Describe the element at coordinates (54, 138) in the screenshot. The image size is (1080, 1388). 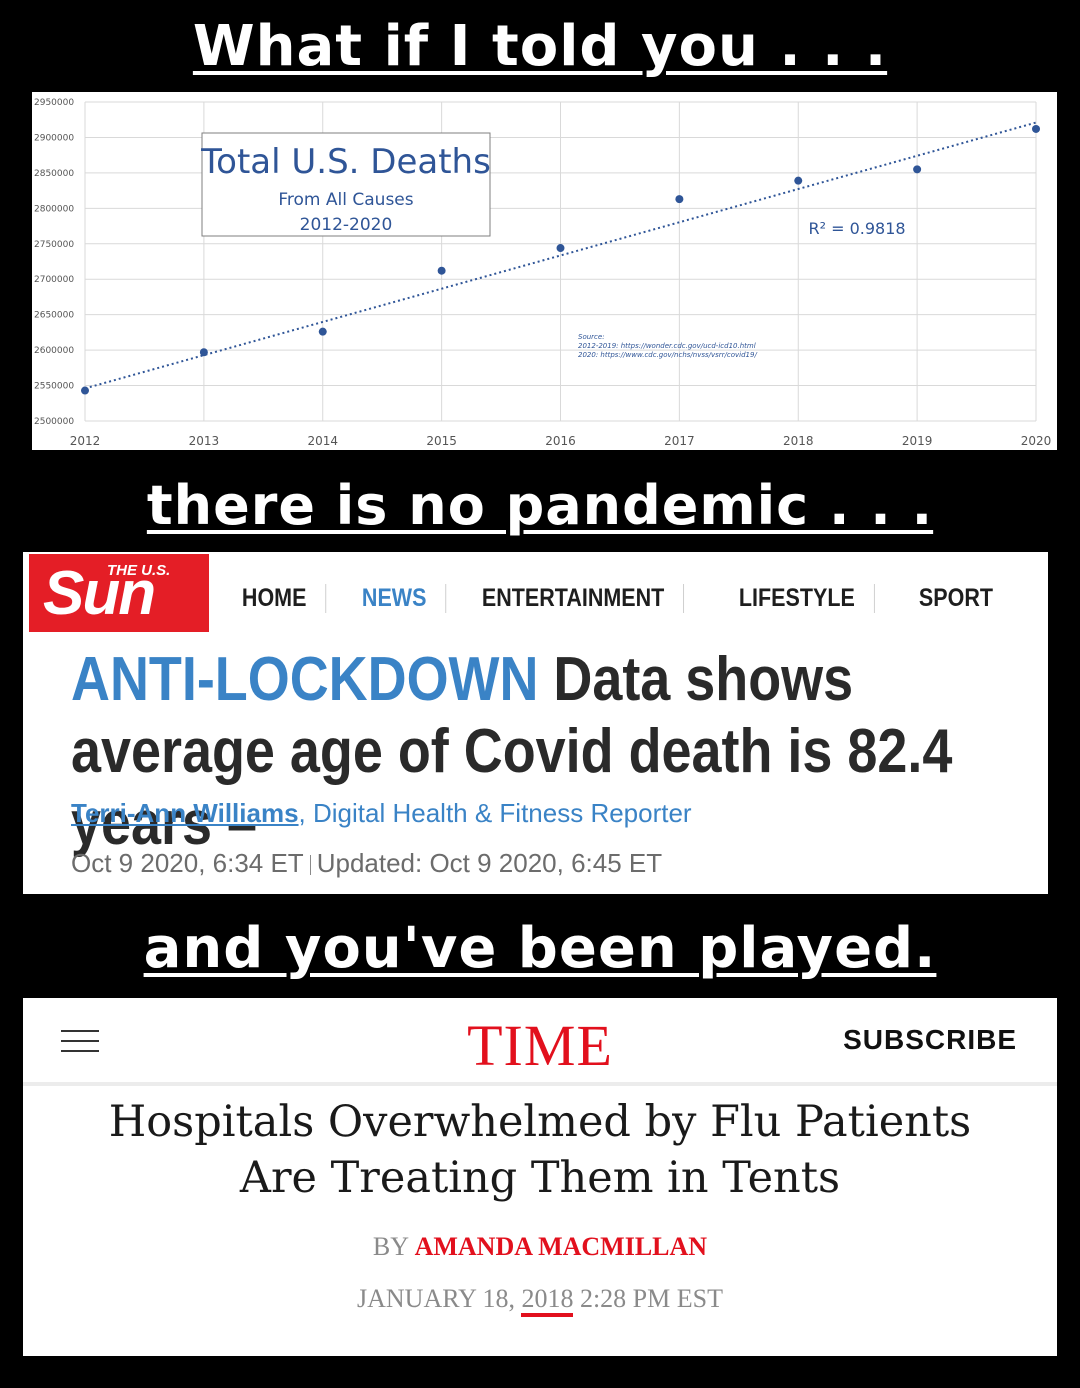
I see `y-tick-label: 2900000` at that location.